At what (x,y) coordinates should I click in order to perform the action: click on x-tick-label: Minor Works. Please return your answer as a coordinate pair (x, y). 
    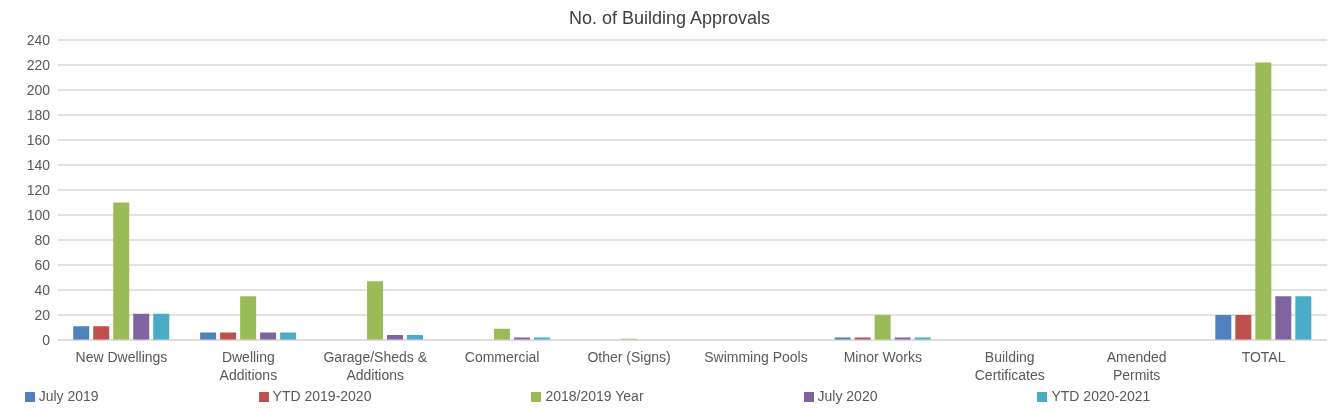
    Looking at the image, I should click on (883, 357).